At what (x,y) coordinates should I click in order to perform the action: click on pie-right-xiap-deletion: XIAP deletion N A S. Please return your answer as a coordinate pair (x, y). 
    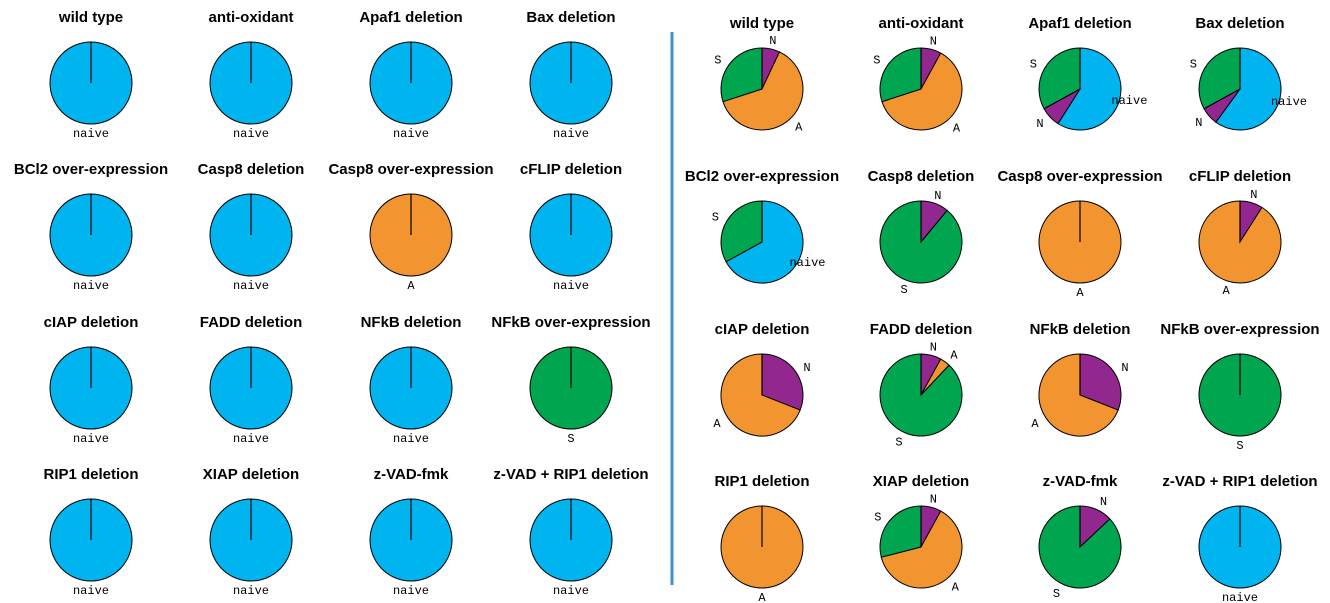
    Looking at the image, I should click on (921, 534).